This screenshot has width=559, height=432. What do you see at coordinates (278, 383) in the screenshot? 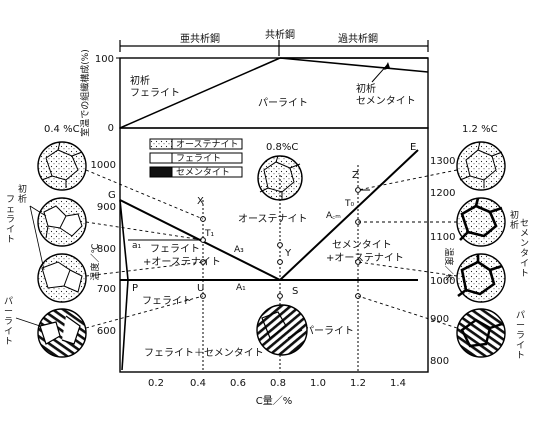
I see `x-tick-0.8: 0.8` at bounding box center [278, 383].